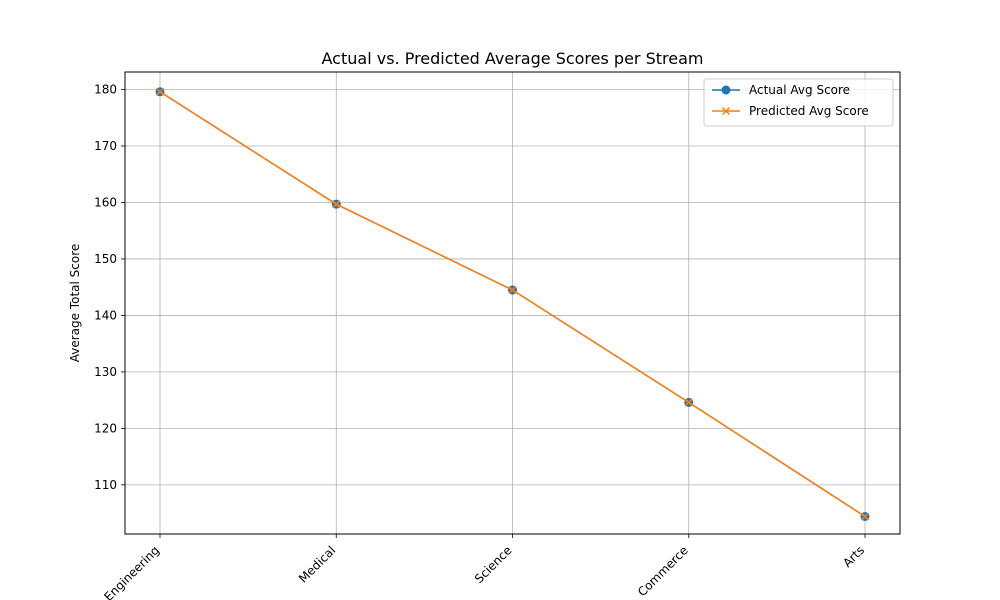 Image resolution: width=1000 pixels, height=600 pixels. I want to click on legend: Actual Avg Score Predicted Avg Score, so click(798, 102).